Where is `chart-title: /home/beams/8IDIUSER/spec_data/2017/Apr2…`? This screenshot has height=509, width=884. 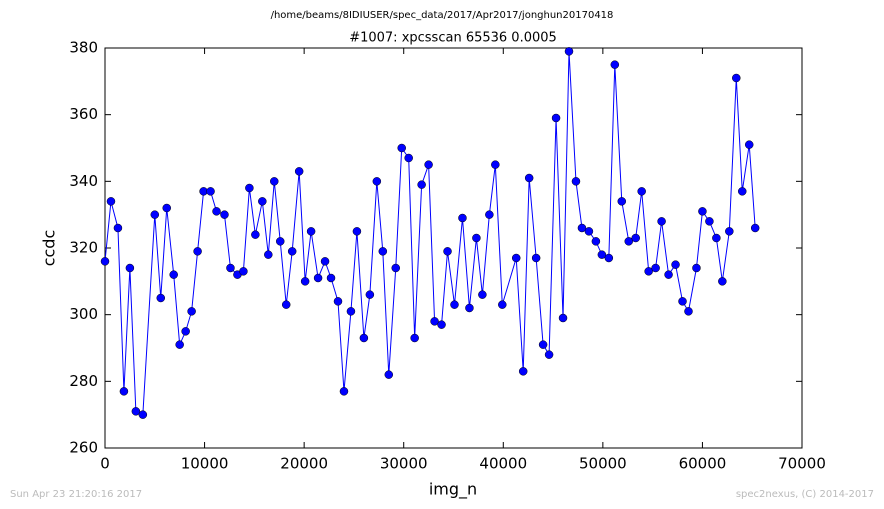
chart-title: /home/beams/8IDIUSER/spec_data/2017/Apr2… is located at coordinates (442, 15).